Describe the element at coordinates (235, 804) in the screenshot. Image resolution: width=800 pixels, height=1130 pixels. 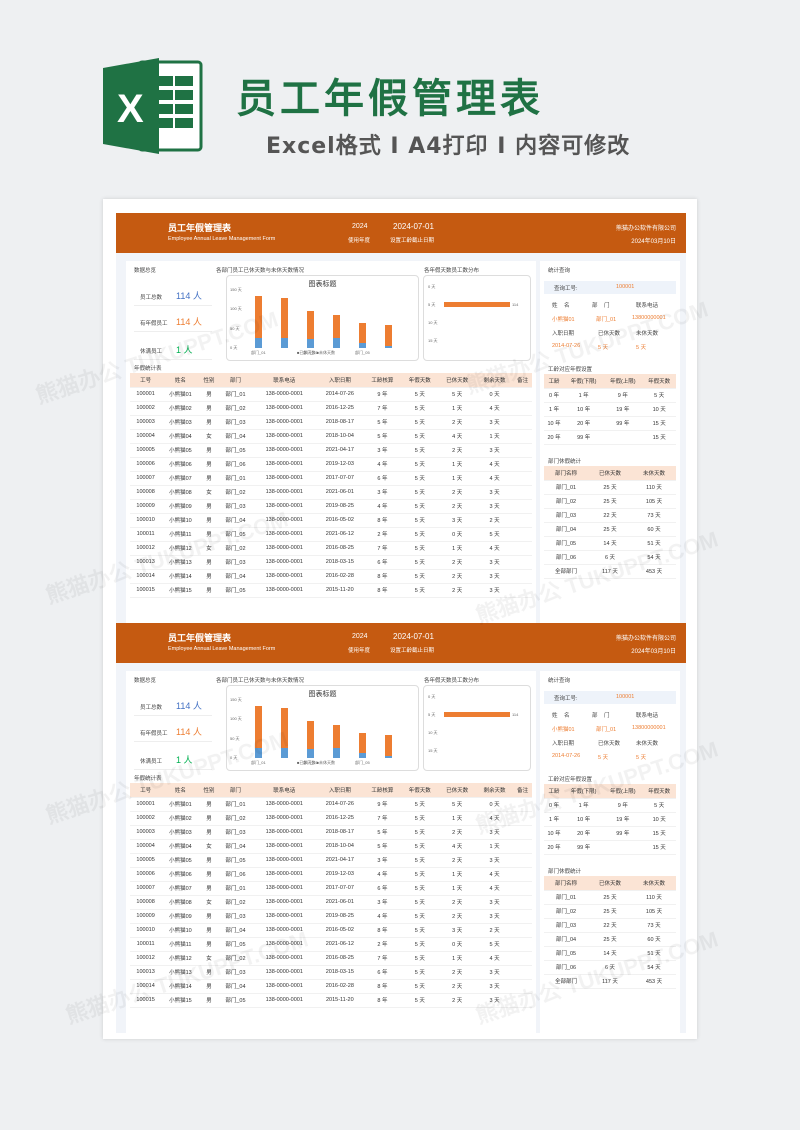
I see `table-cell: 部门_01` at that location.